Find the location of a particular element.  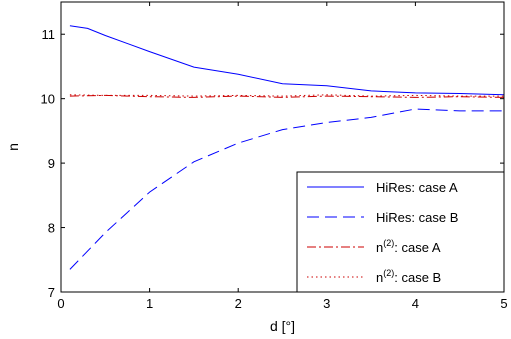

y-tick-label: 9 is located at coordinates (51, 163).